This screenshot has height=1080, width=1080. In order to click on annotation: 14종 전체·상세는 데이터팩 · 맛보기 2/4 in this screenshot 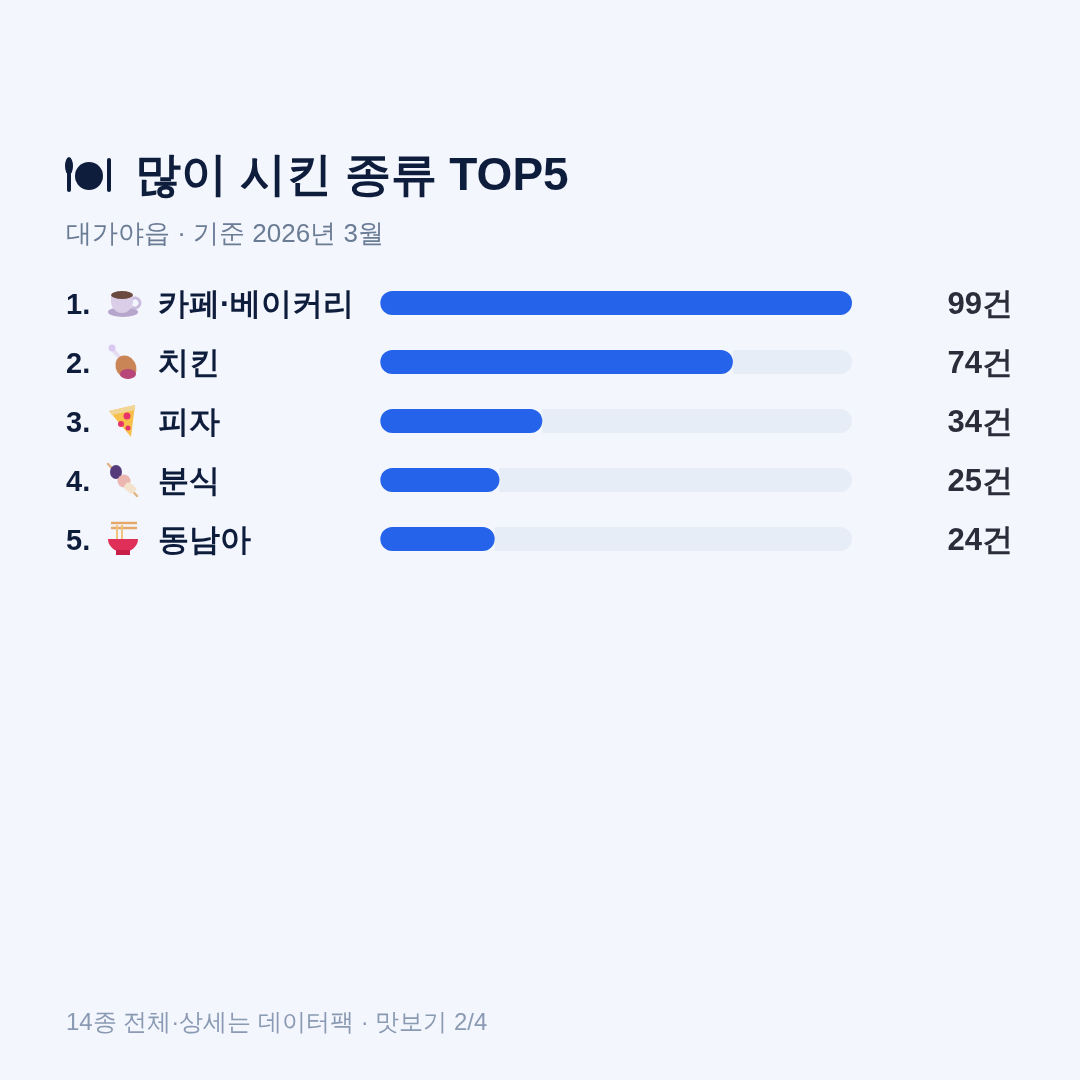, I will do `click(277, 1021)`.